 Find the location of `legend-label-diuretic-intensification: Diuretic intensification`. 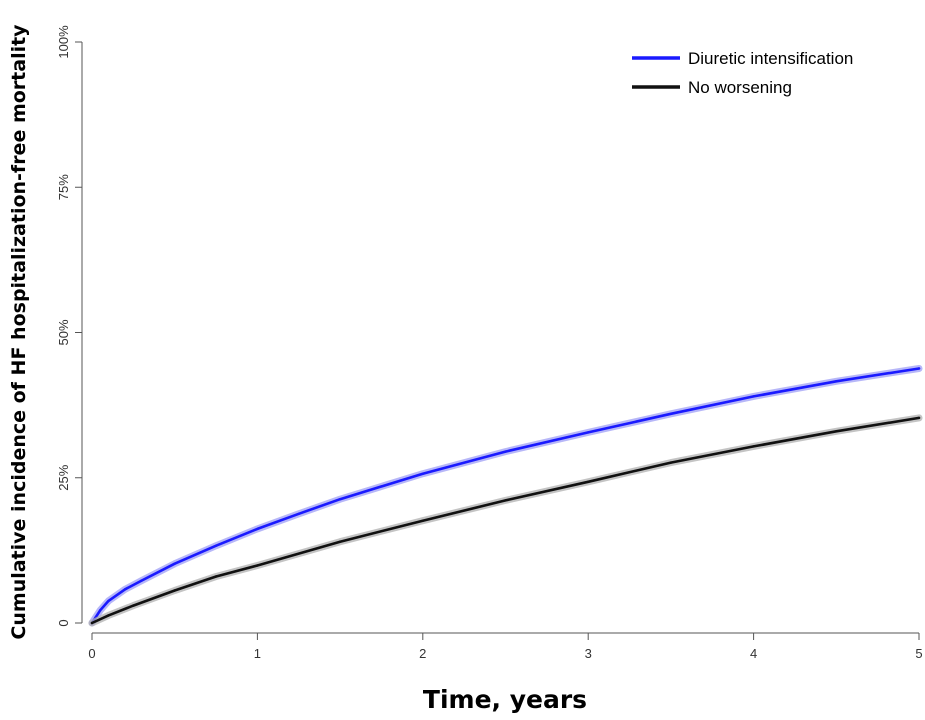

legend-label-diuretic-intensification: Diuretic intensification is located at coordinates (770, 58).